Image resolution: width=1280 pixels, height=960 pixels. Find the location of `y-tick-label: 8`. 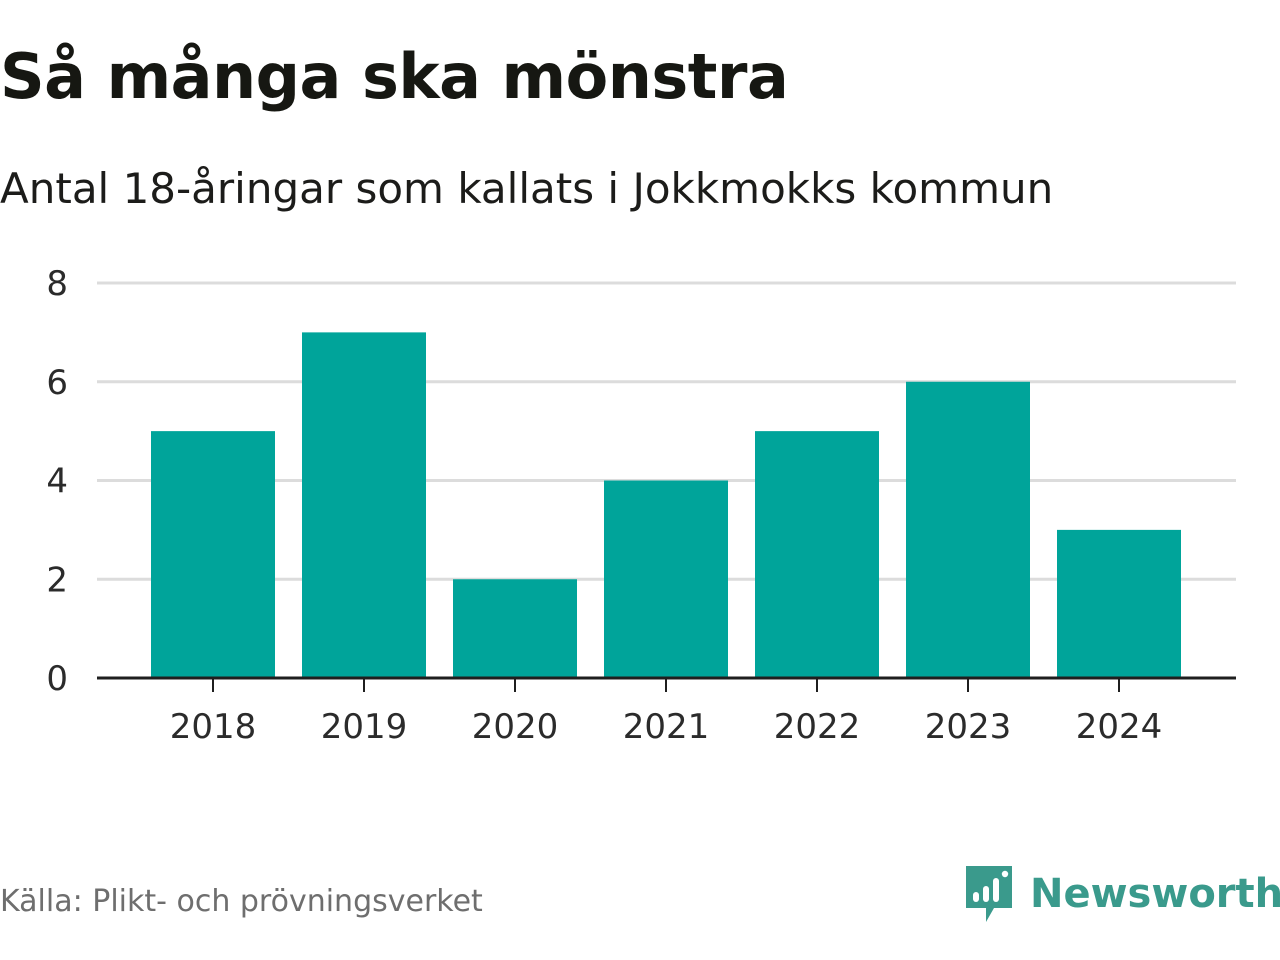

y-tick-label: 8 is located at coordinates (57, 284).